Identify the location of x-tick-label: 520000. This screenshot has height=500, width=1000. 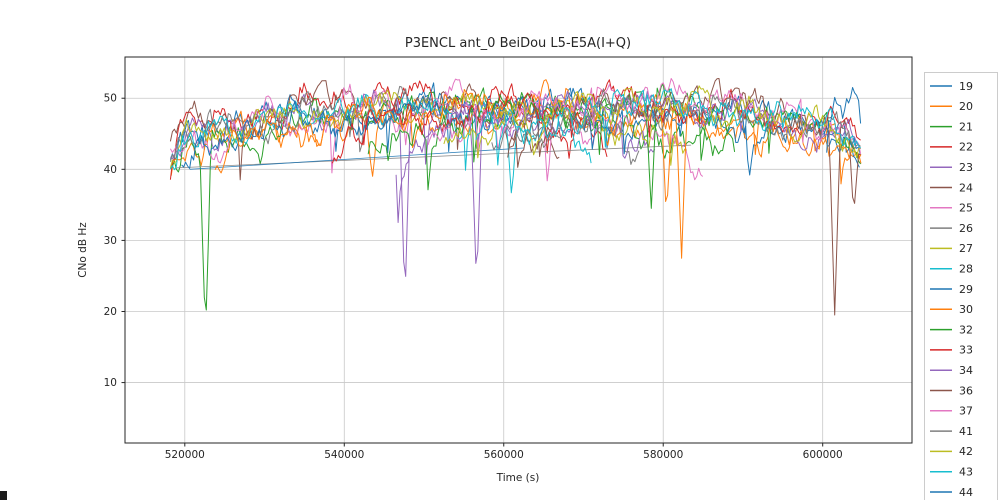
(185, 455).